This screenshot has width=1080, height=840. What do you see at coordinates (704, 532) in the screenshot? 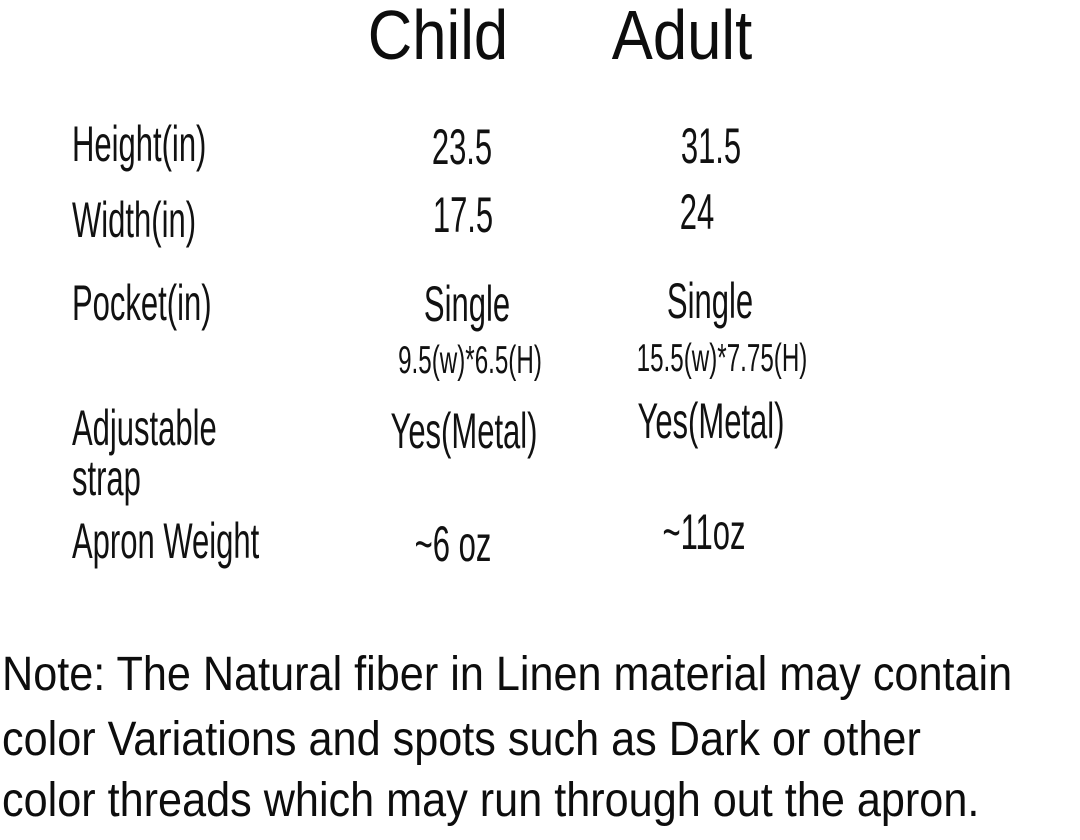
I see `cell-weight-adult: ~11oz` at bounding box center [704, 532].